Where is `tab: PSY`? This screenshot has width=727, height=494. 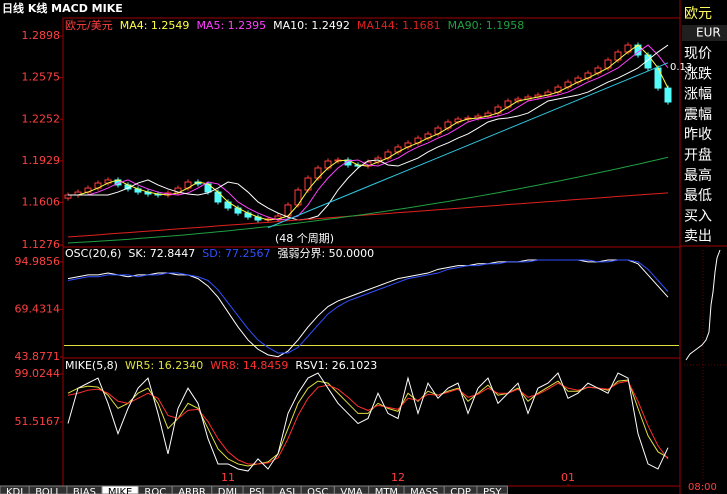
tab: PSY is located at coordinates (492, 489).